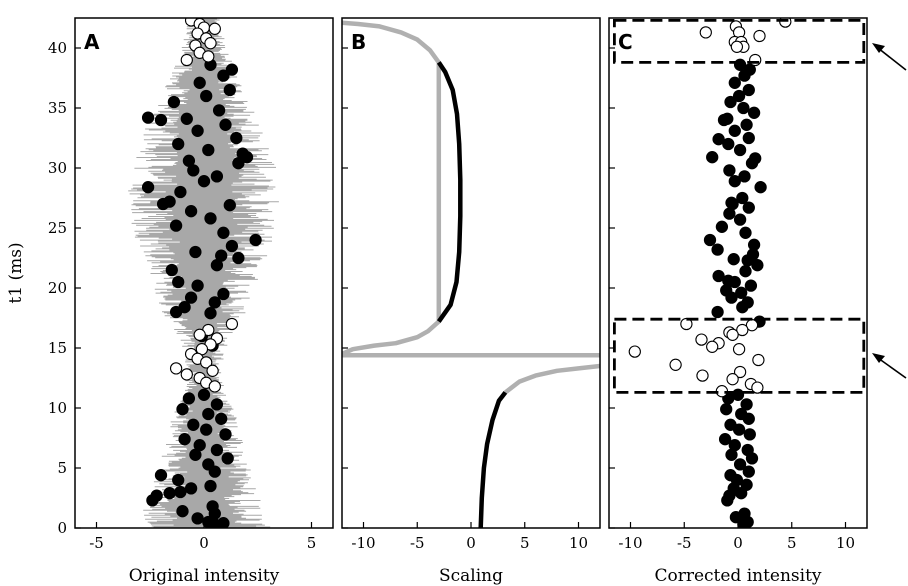  What do you see at coordinates (471, 576) in the screenshot?
I see `panel-b-xlabel: Scaling` at bounding box center [471, 576].